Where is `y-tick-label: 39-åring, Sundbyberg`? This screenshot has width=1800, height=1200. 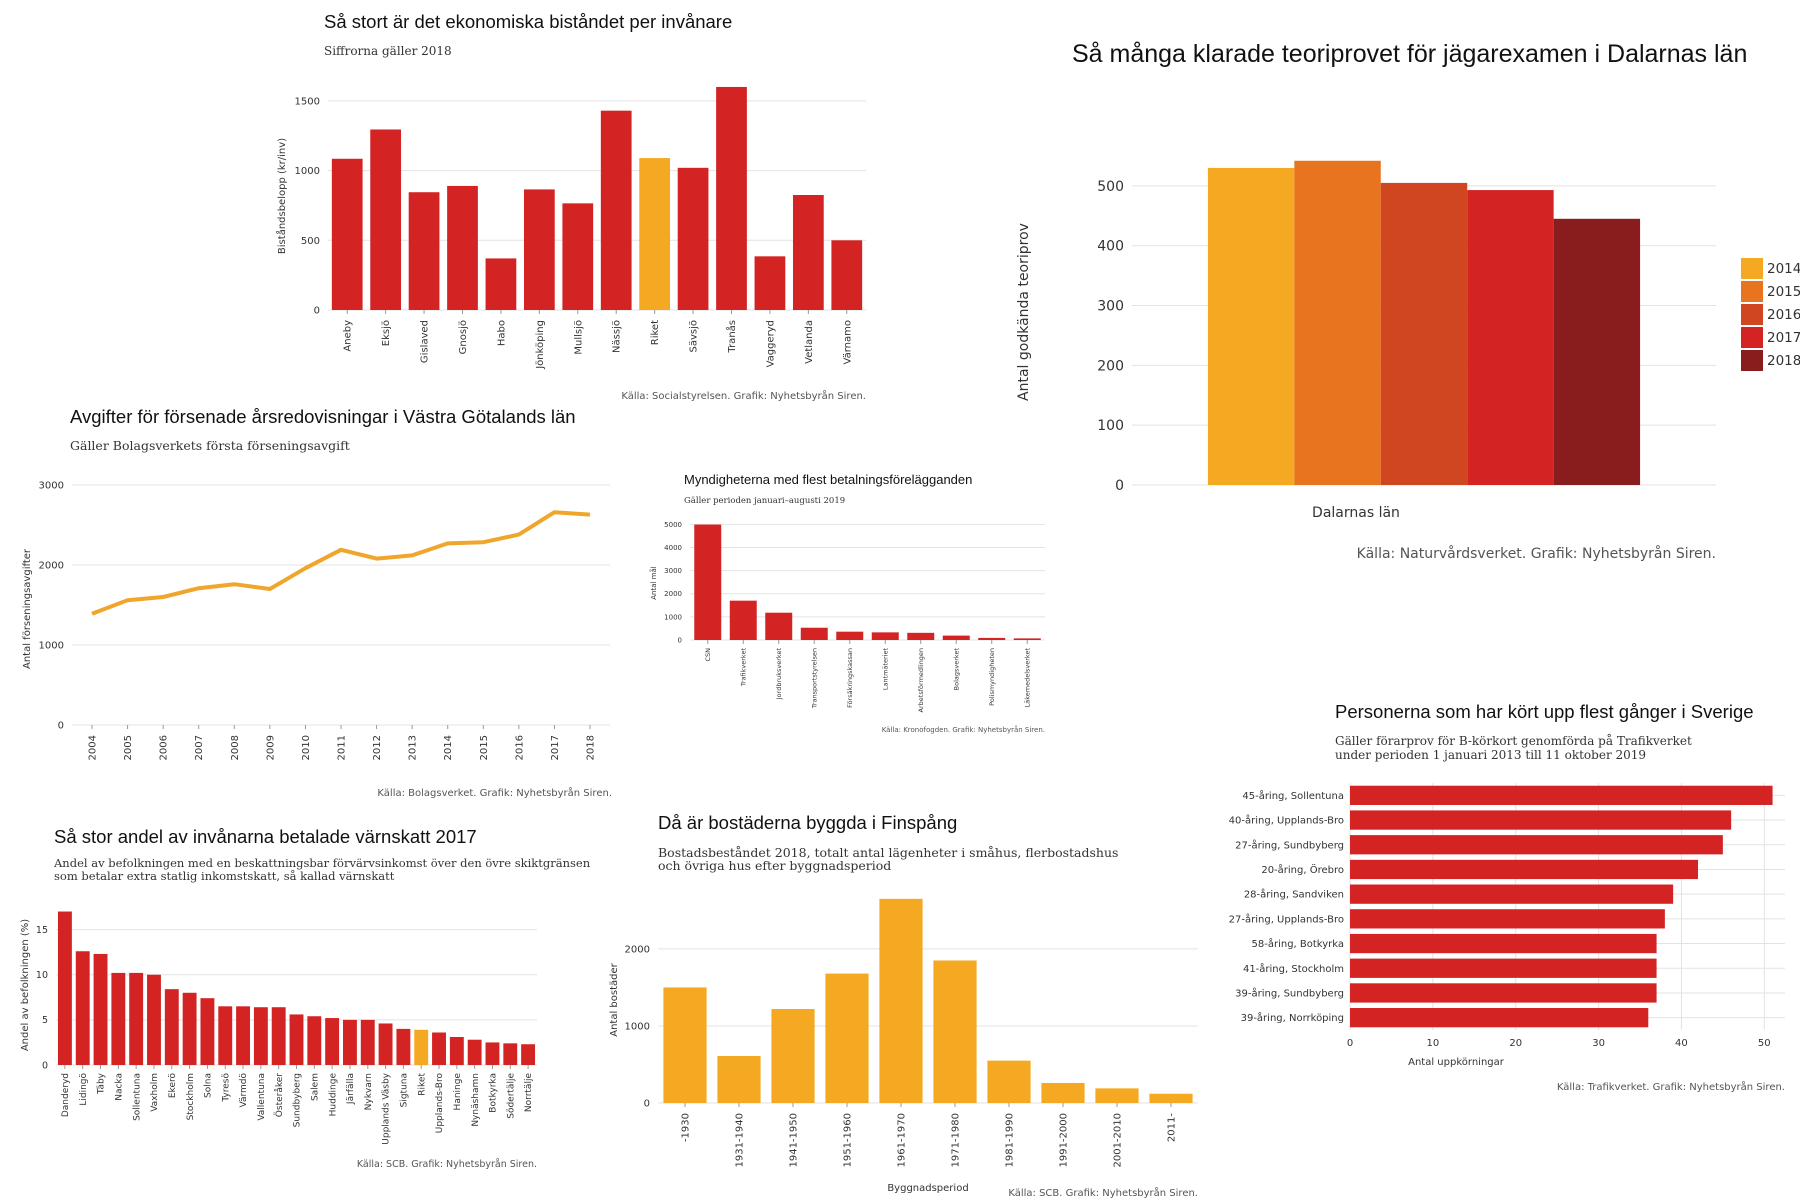
y-tick-label: 39-åring, Sundbyberg is located at coordinates (1289, 992).